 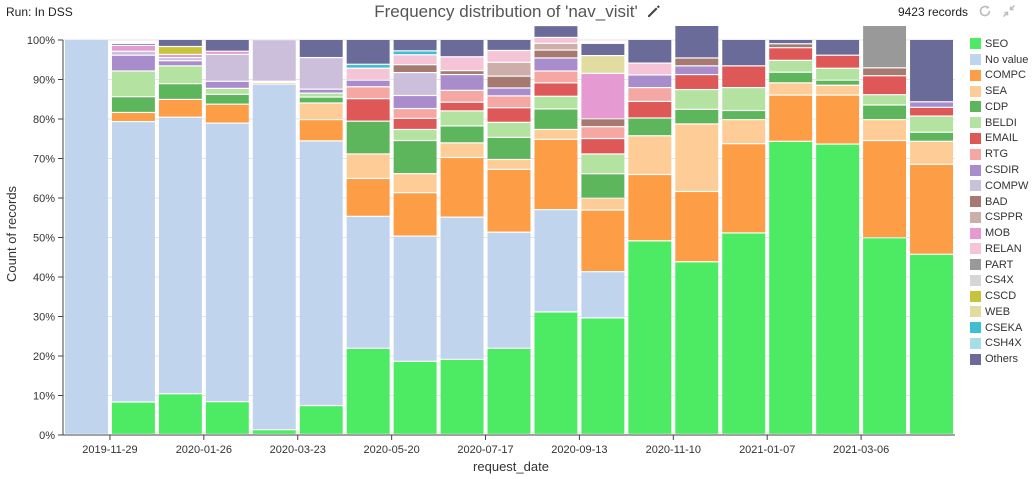 I want to click on legend-item: EMAIL, so click(x=1003, y=139).